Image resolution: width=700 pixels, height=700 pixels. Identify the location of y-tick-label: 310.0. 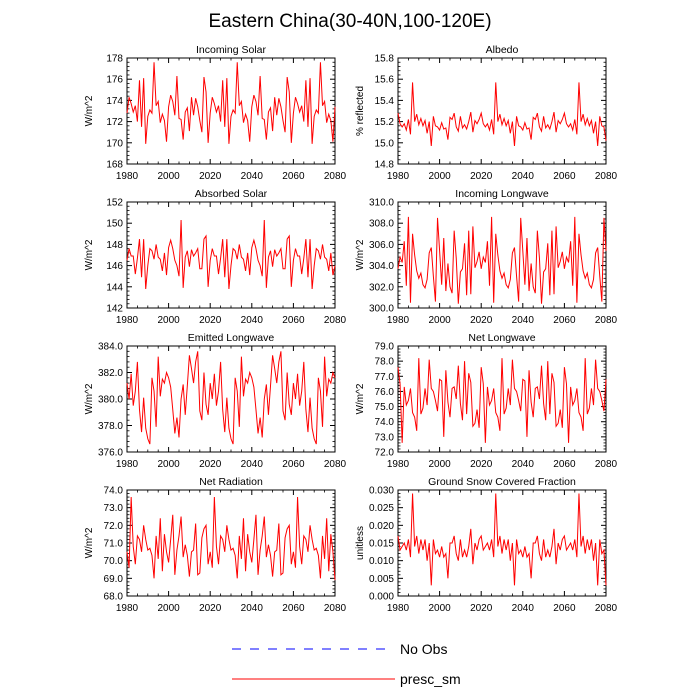
(381, 203).